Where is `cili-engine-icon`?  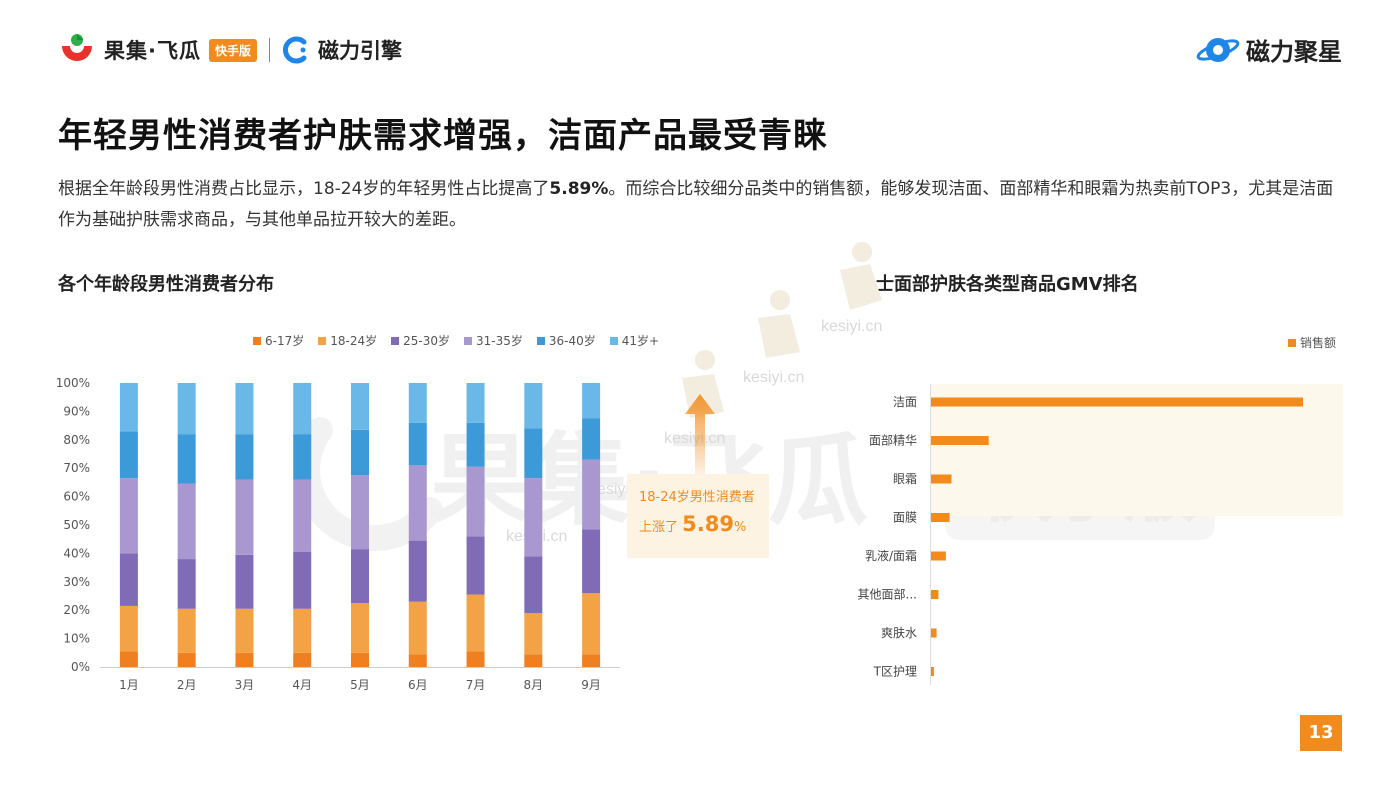
cili-engine-icon is located at coordinates (295, 50).